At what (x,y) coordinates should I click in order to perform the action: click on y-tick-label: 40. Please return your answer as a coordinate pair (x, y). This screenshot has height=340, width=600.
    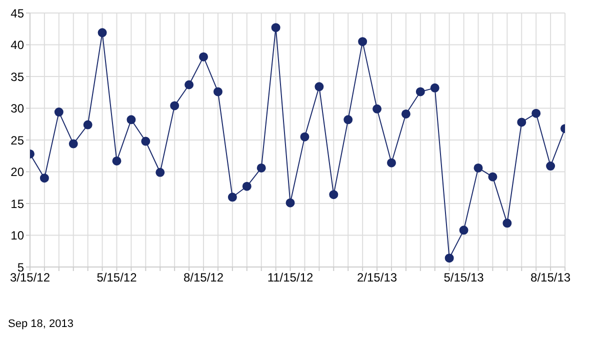
    Looking at the image, I should click on (17, 45).